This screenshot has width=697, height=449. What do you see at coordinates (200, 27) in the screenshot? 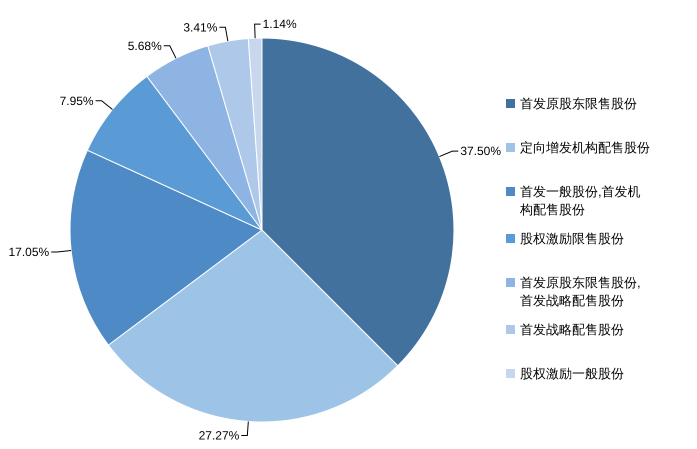
I see `data-label: 3.41%` at bounding box center [200, 27].